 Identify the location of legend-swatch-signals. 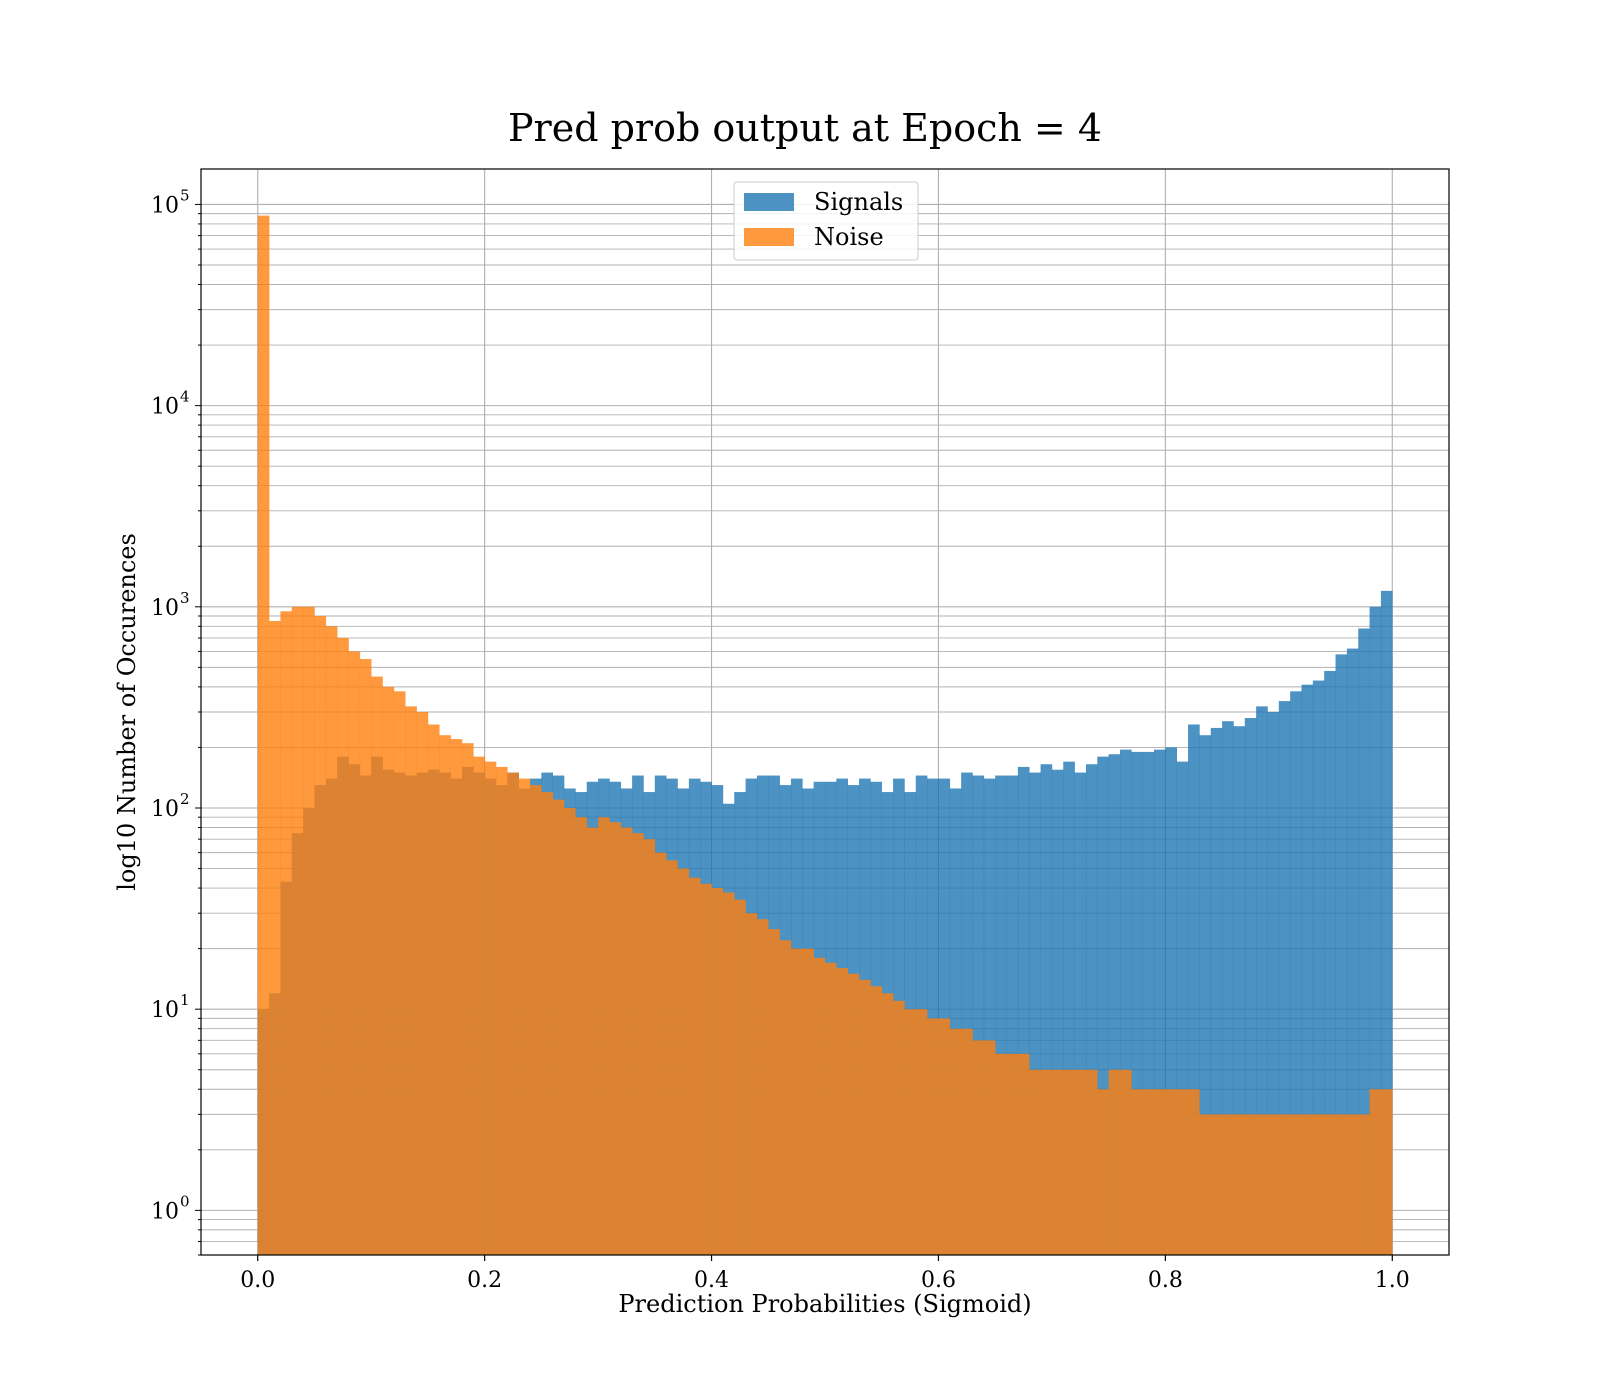
(769, 202).